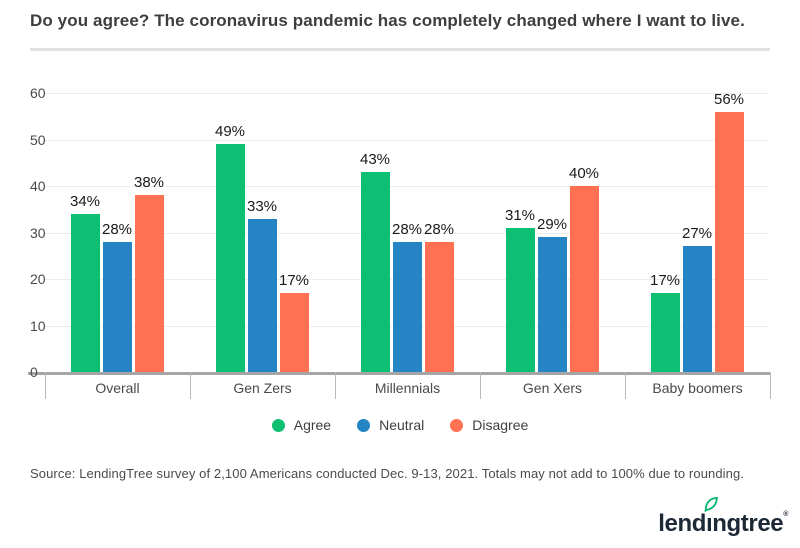 This screenshot has width=800, height=548. What do you see at coordinates (520, 299) in the screenshot?
I see `bar-agree-gen-xers` at bounding box center [520, 299].